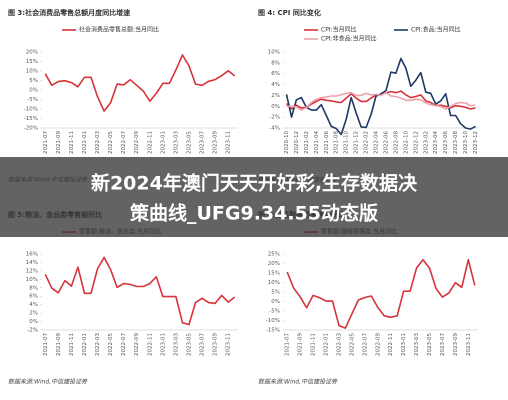 This screenshot has width=508, height=400. What do you see at coordinates (426, 142) in the screenshot?
I see `x-tick-label: 2023-02` at bounding box center [426, 142].